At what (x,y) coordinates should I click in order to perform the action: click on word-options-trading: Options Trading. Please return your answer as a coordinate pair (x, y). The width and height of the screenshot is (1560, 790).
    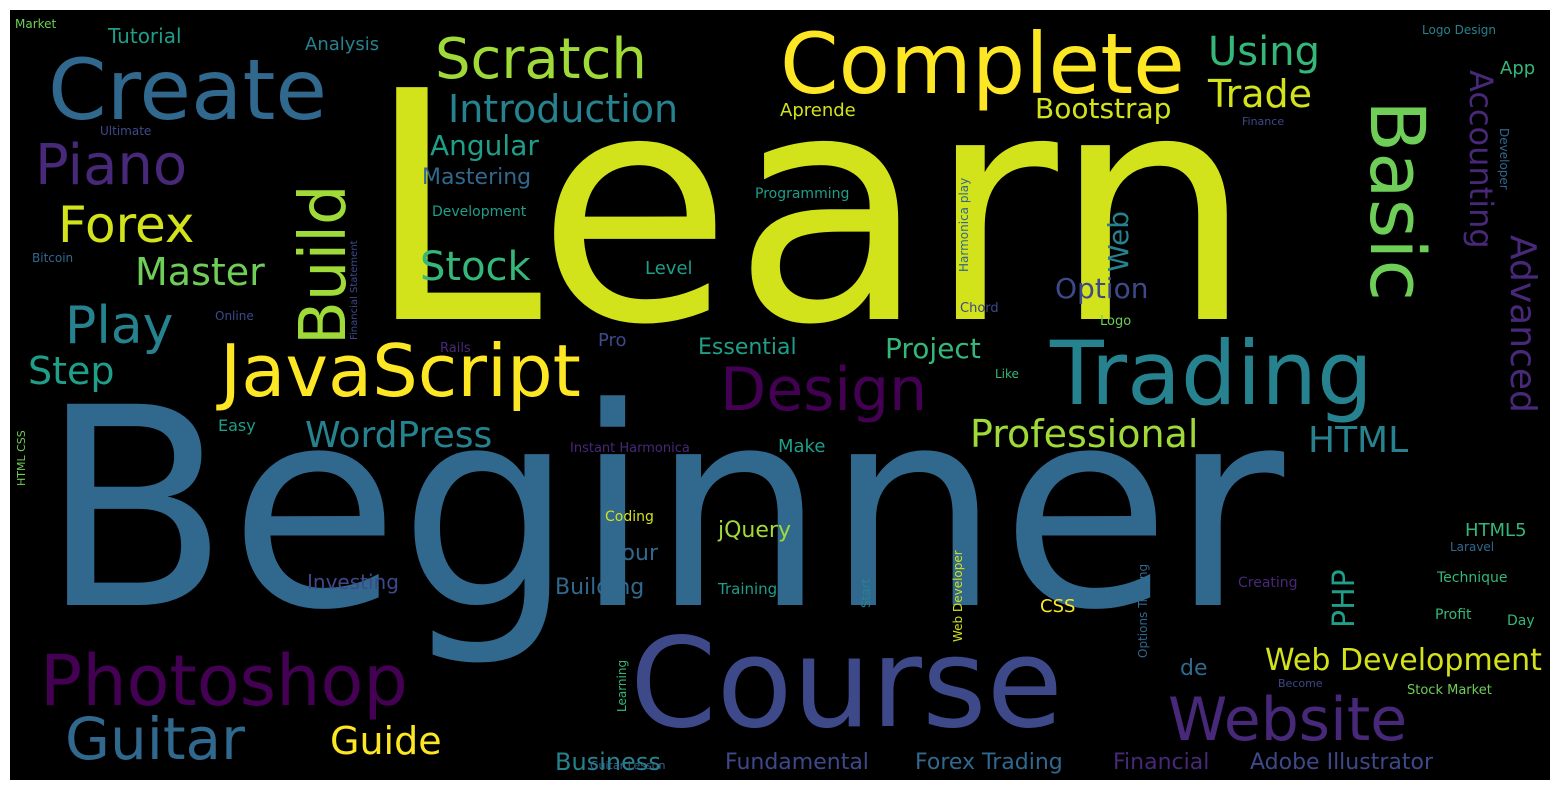
    Looking at the image, I should click on (1143, 610).